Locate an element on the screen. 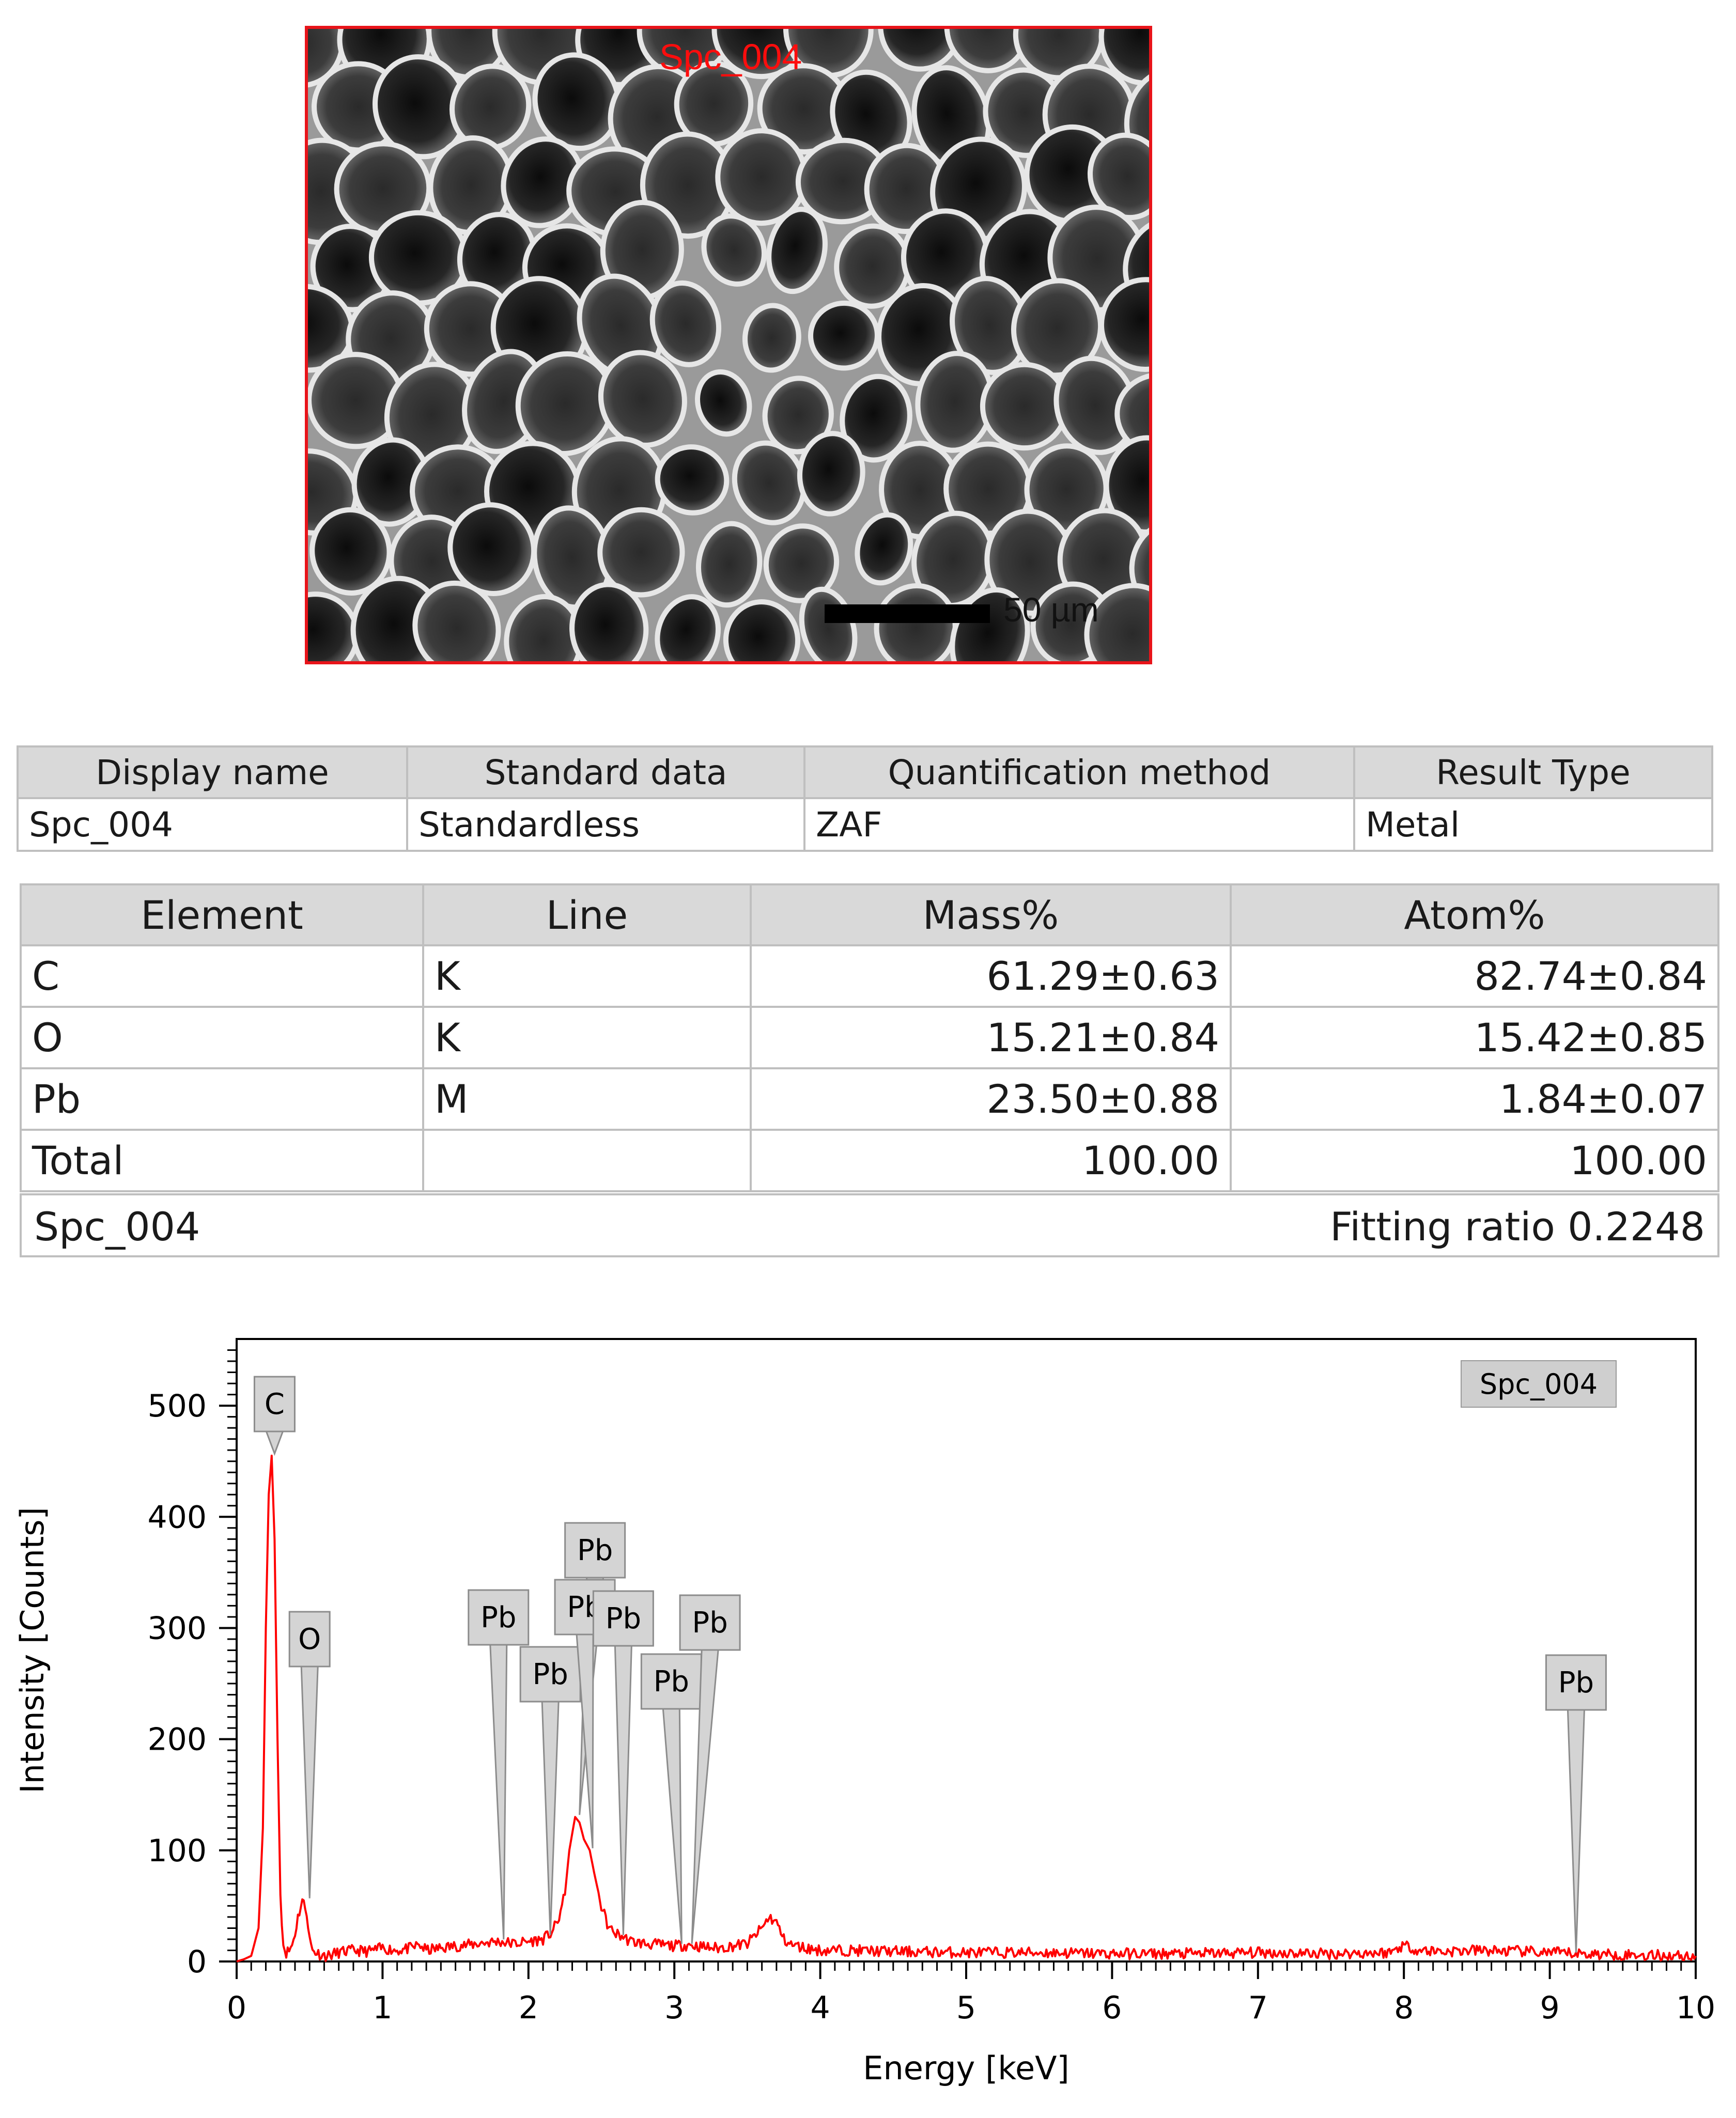 The image size is (1736, 2118). legend-entry: Spc_004 is located at coordinates (1539, 1384).